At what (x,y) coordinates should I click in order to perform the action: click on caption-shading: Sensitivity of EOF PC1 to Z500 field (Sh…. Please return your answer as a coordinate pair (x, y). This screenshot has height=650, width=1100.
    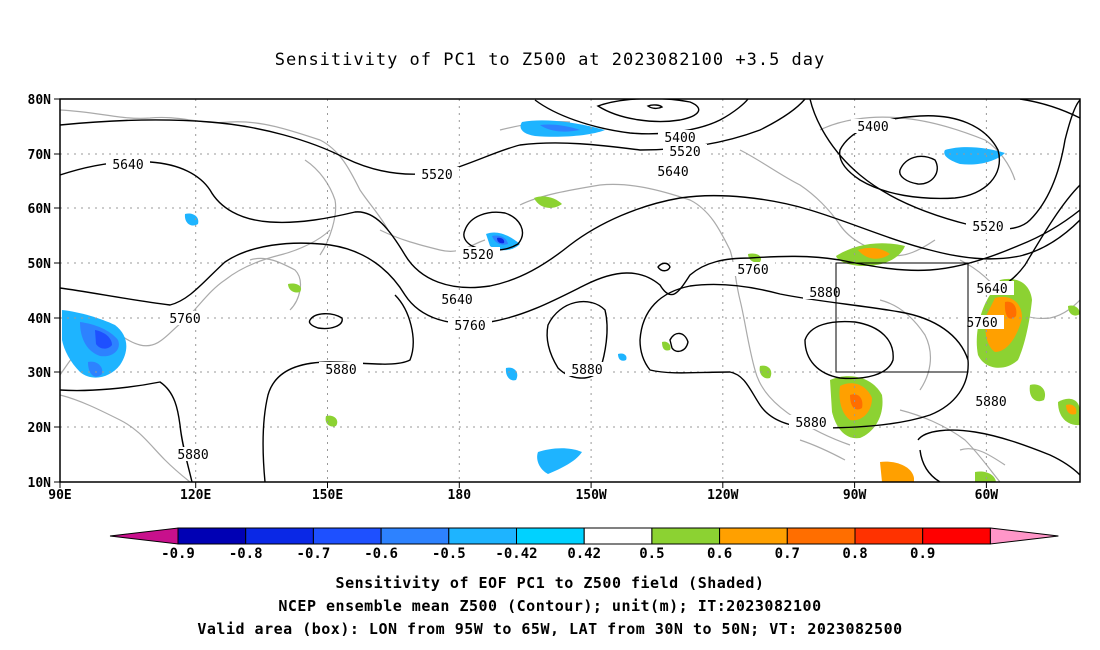
    Looking at the image, I should click on (550, 583).